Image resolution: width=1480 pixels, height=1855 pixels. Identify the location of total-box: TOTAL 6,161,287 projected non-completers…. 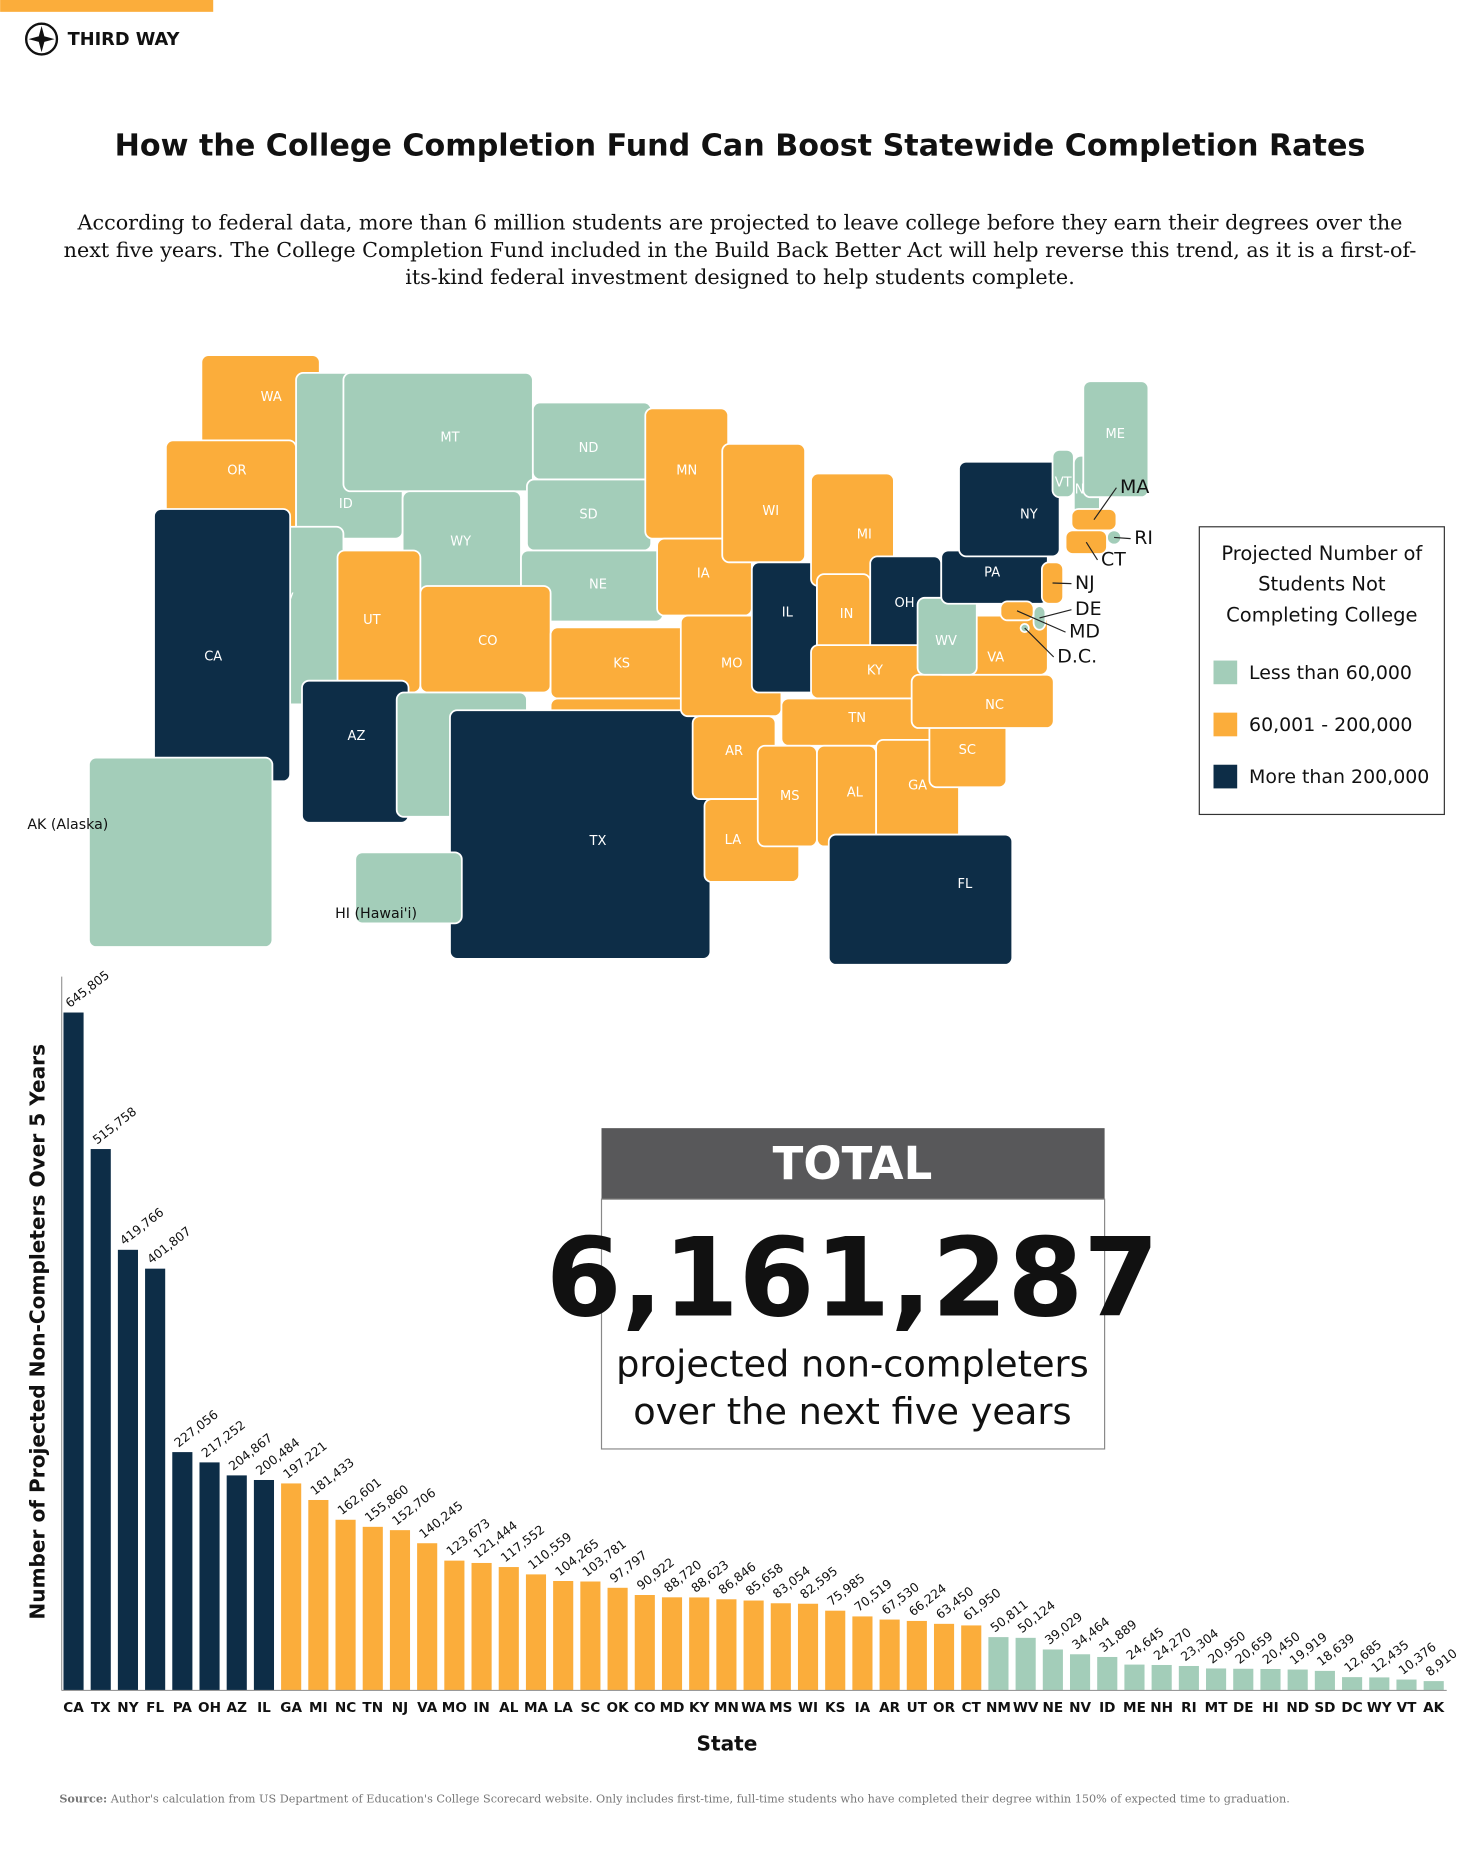
(852, 1289).